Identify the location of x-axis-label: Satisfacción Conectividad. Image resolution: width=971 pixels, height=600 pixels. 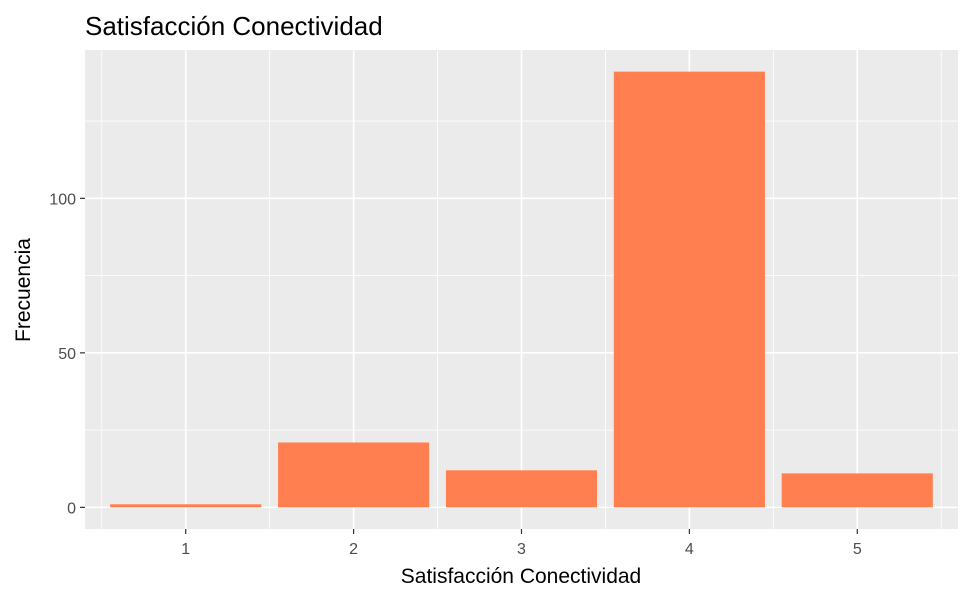
(521, 576).